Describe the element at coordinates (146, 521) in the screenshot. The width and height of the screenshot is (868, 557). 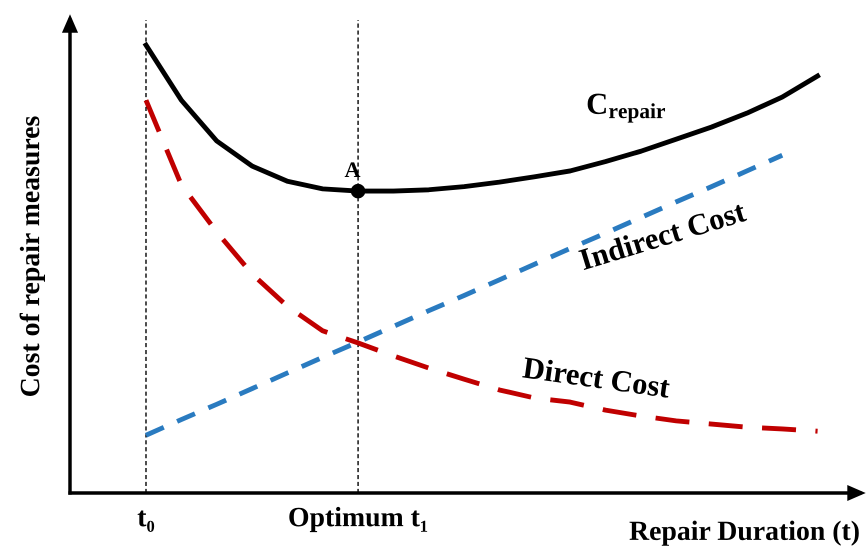
I see `x-tick-label: t₀` at that location.